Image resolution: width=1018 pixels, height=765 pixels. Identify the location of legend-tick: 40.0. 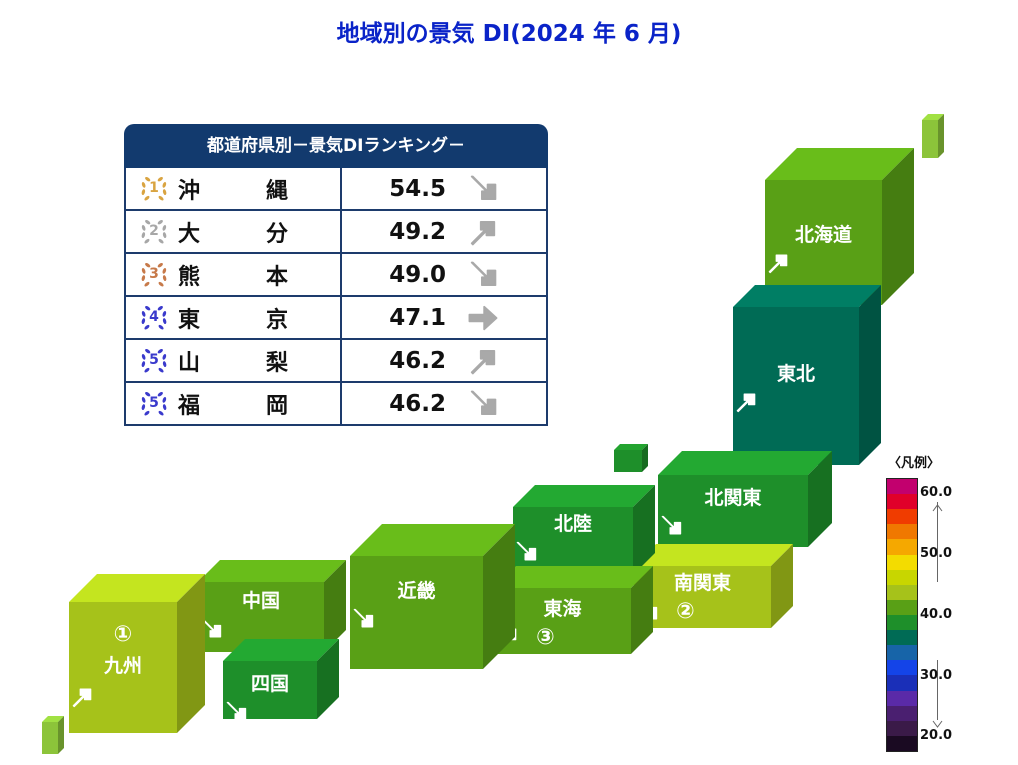
(936, 614).